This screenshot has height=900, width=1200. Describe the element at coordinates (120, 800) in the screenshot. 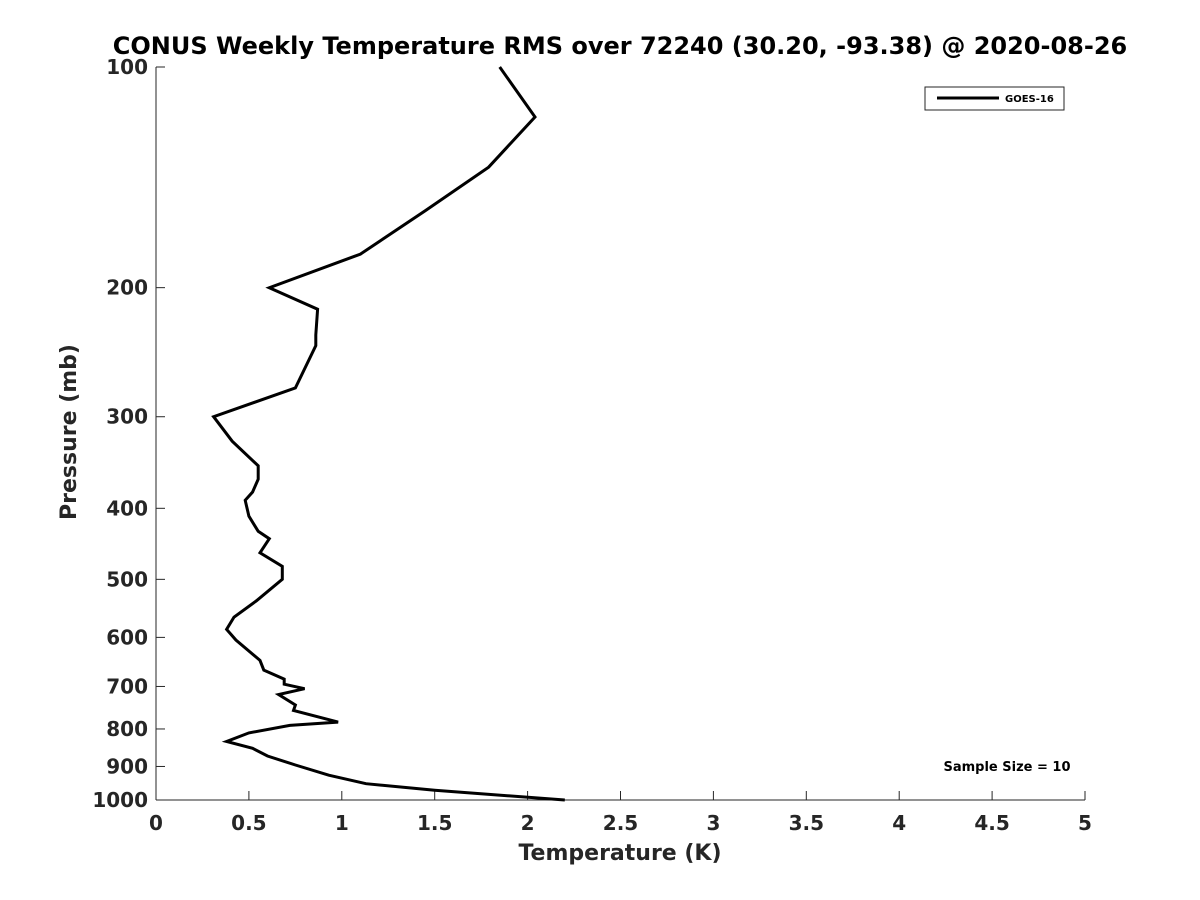

I see `y-tick-label: 1000` at that location.